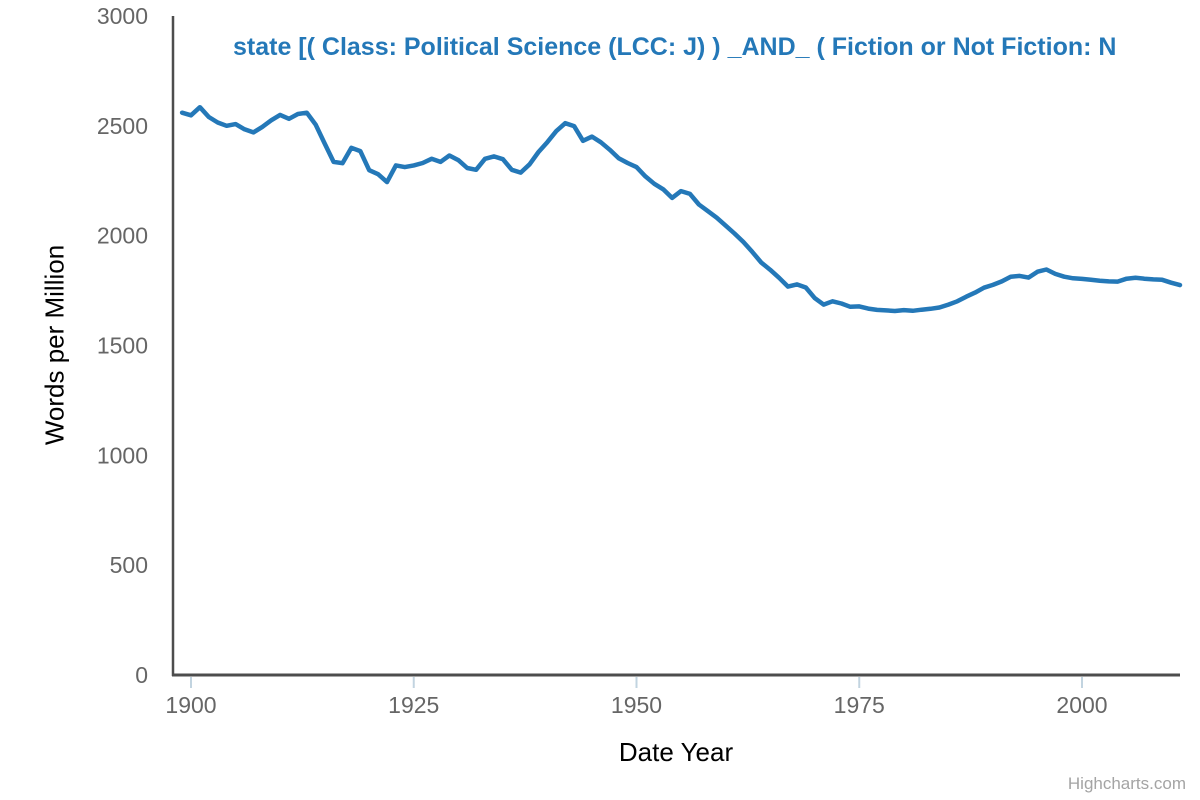 The image size is (1200, 800). Describe the element at coordinates (122, 16) in the screenshot. I see `y-tick-label: 3000` at that location.